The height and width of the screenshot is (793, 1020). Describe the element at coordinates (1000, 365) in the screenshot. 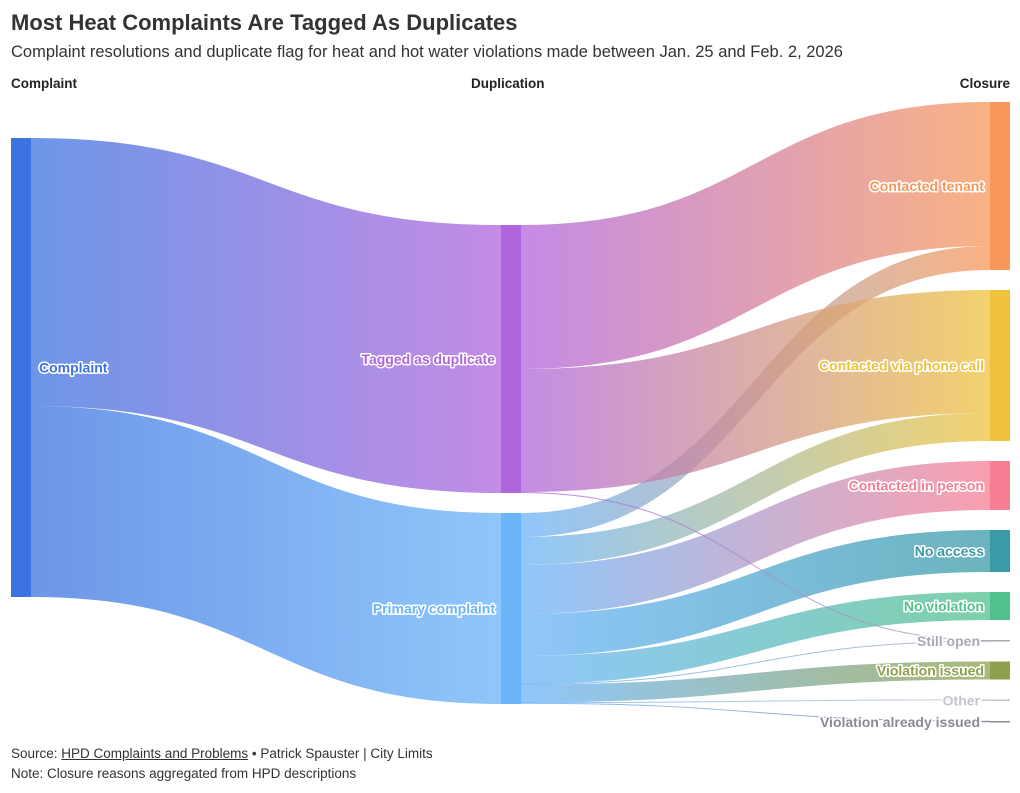

I see `node-phone` at that location.